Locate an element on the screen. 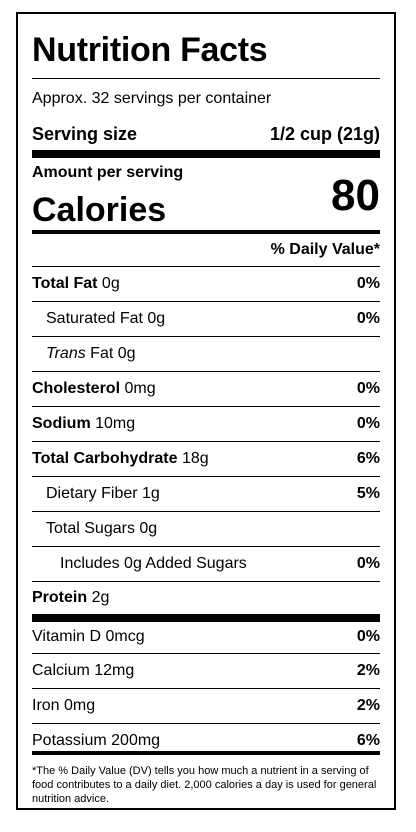 The height and width of the screenshot is (832, 416). dietary-fiber-label: Dietary Fiber 1g is located at coordinates (103, 493).